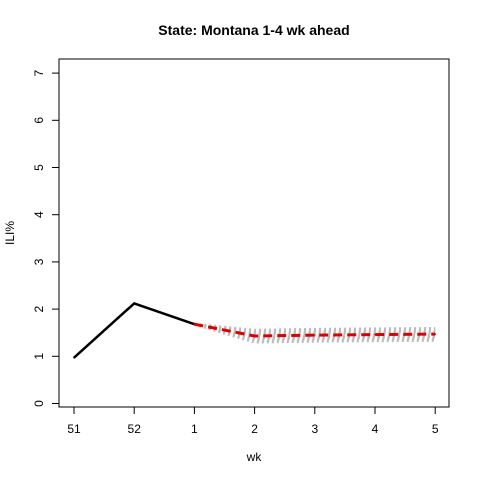 This screenshot has width=480, height=480. Describe the element at coordinates (254, 429) in the screenshot. I see `x-tick-label: 2` at that location.